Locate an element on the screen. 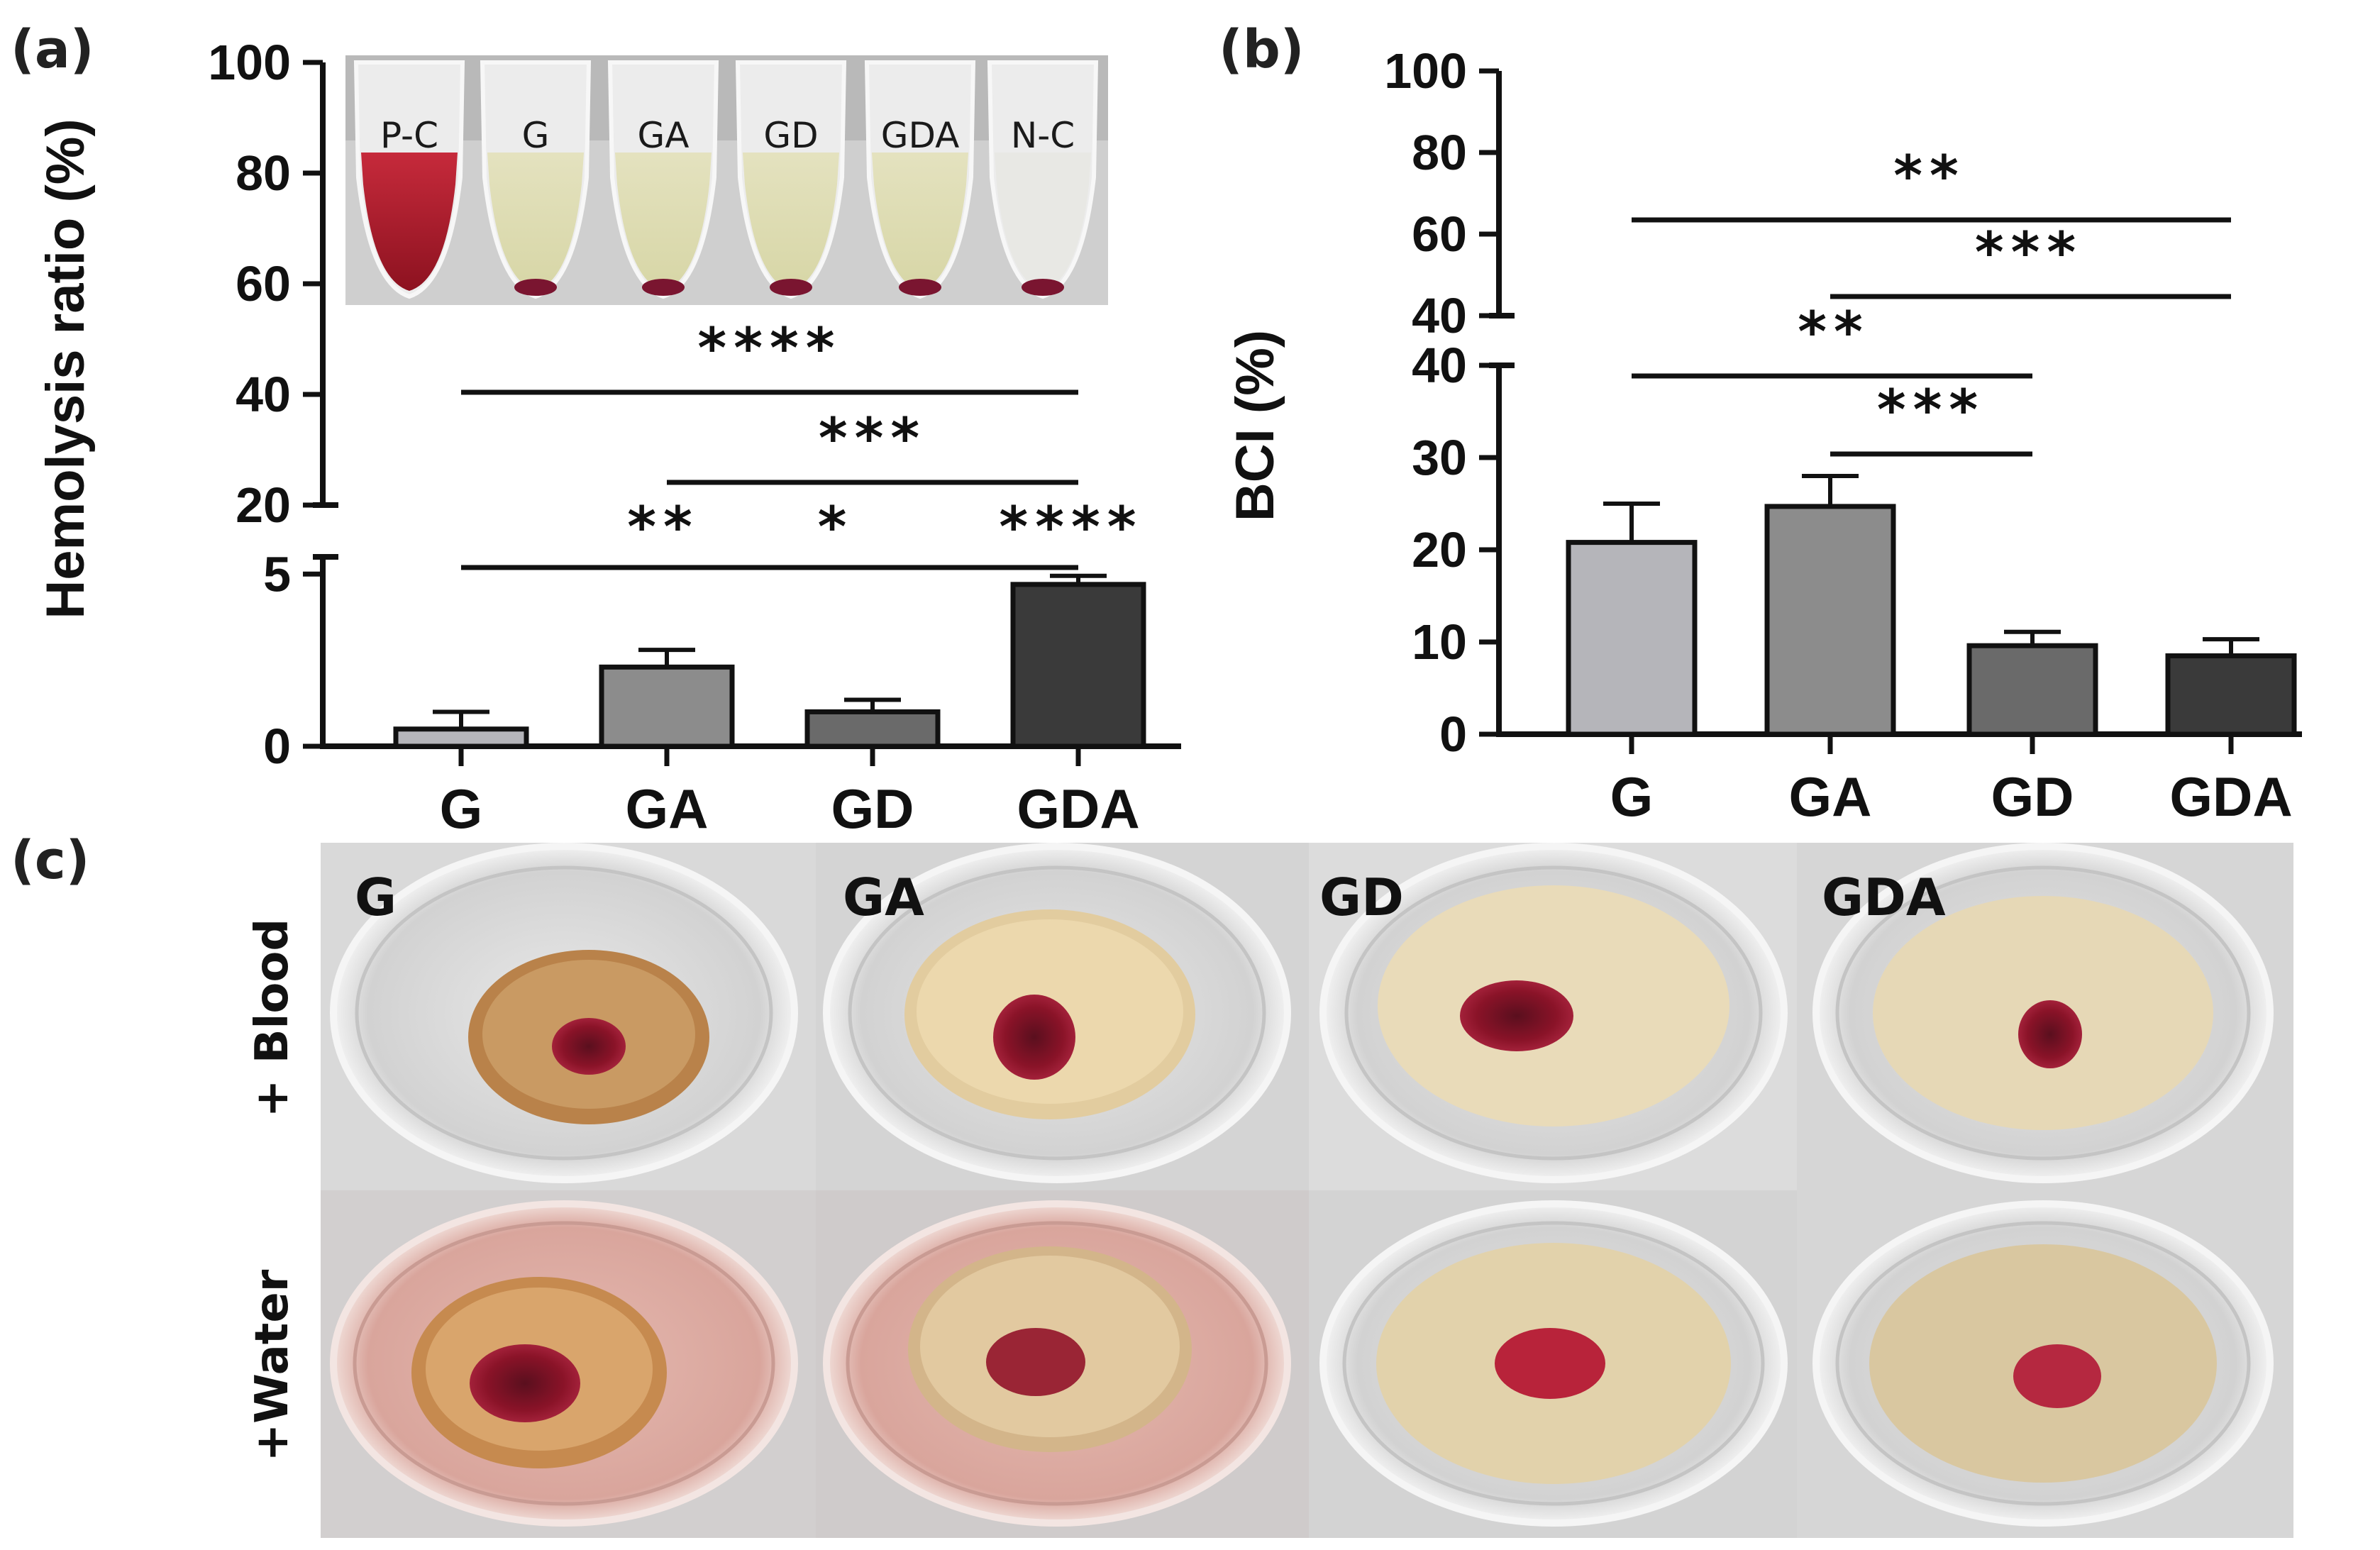 The width and height of the screenshot is (2380, 1550). y-axis-label: Hemolysis ratio (%) is located at coordinates (65, 369).